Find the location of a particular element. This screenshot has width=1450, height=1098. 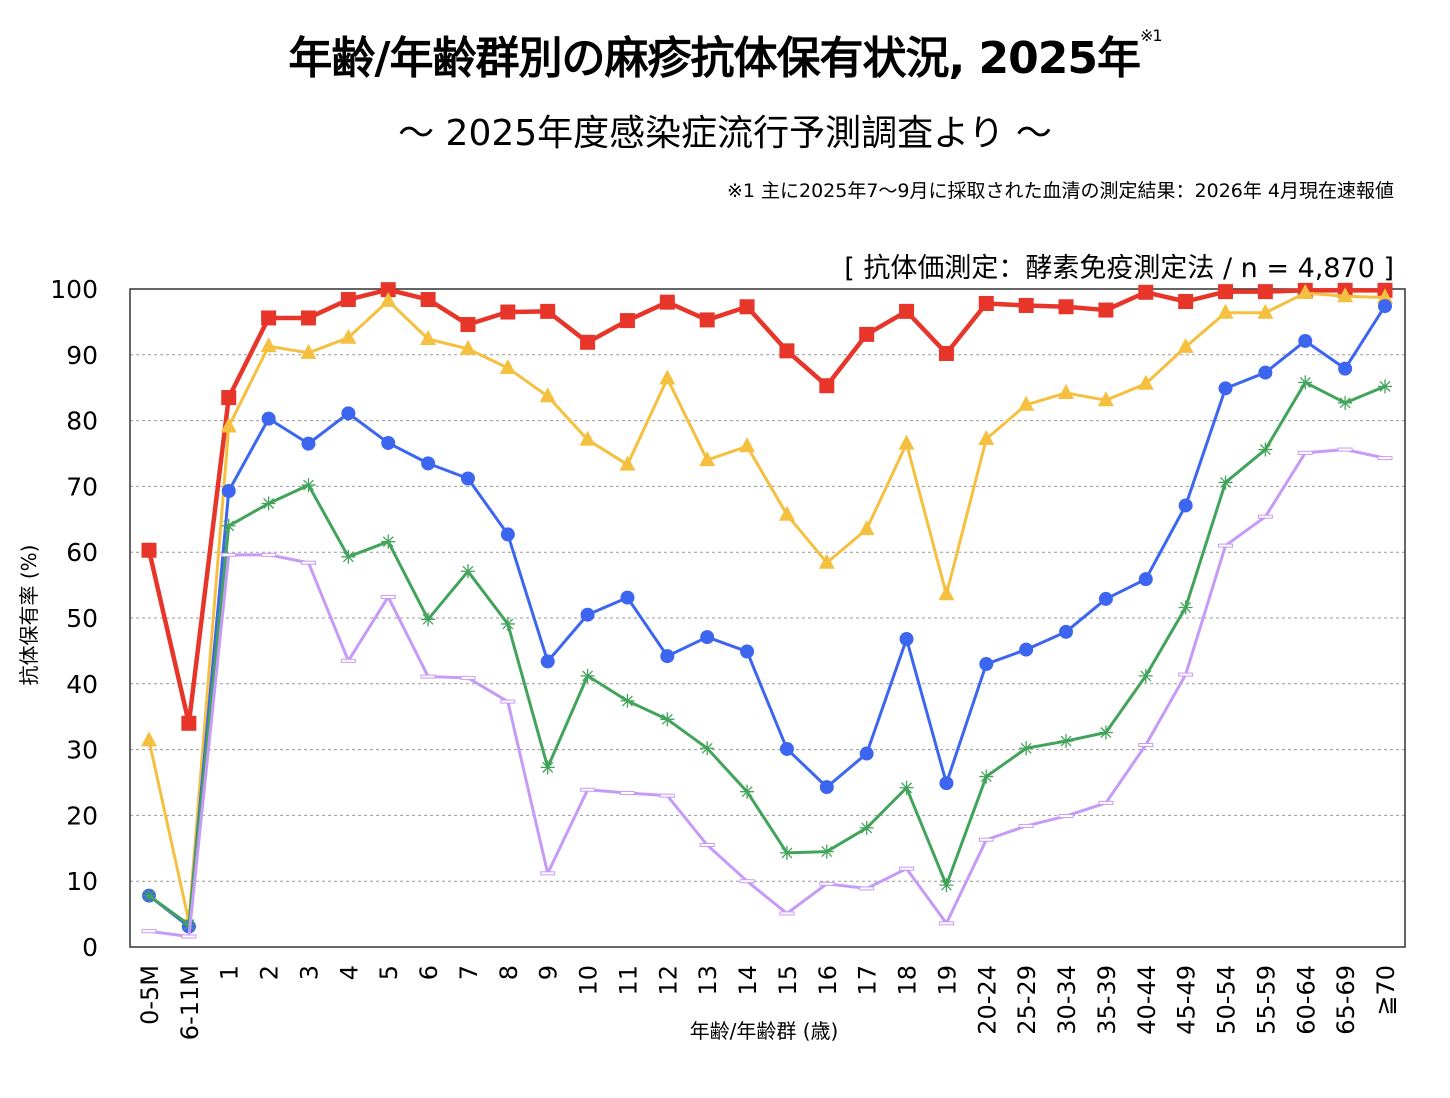

x-tick-label: 17 is located at coordinates (868, 980).